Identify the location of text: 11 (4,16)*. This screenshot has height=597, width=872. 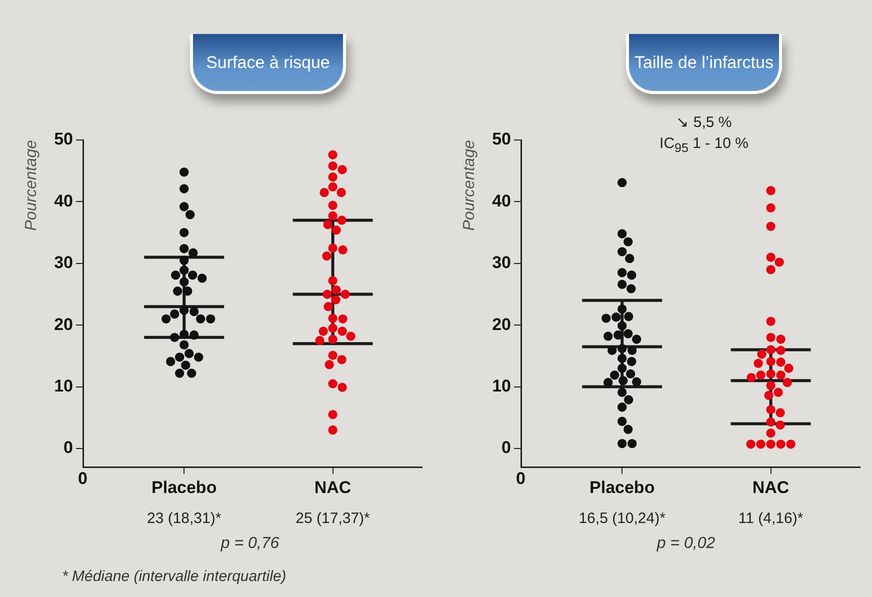
(770, 518).